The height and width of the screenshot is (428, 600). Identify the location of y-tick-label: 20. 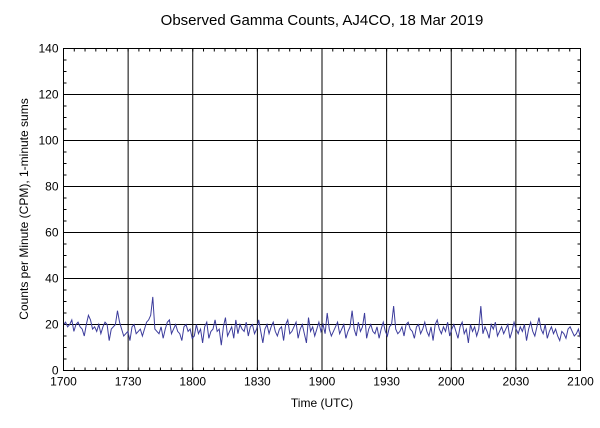
(52, 325).